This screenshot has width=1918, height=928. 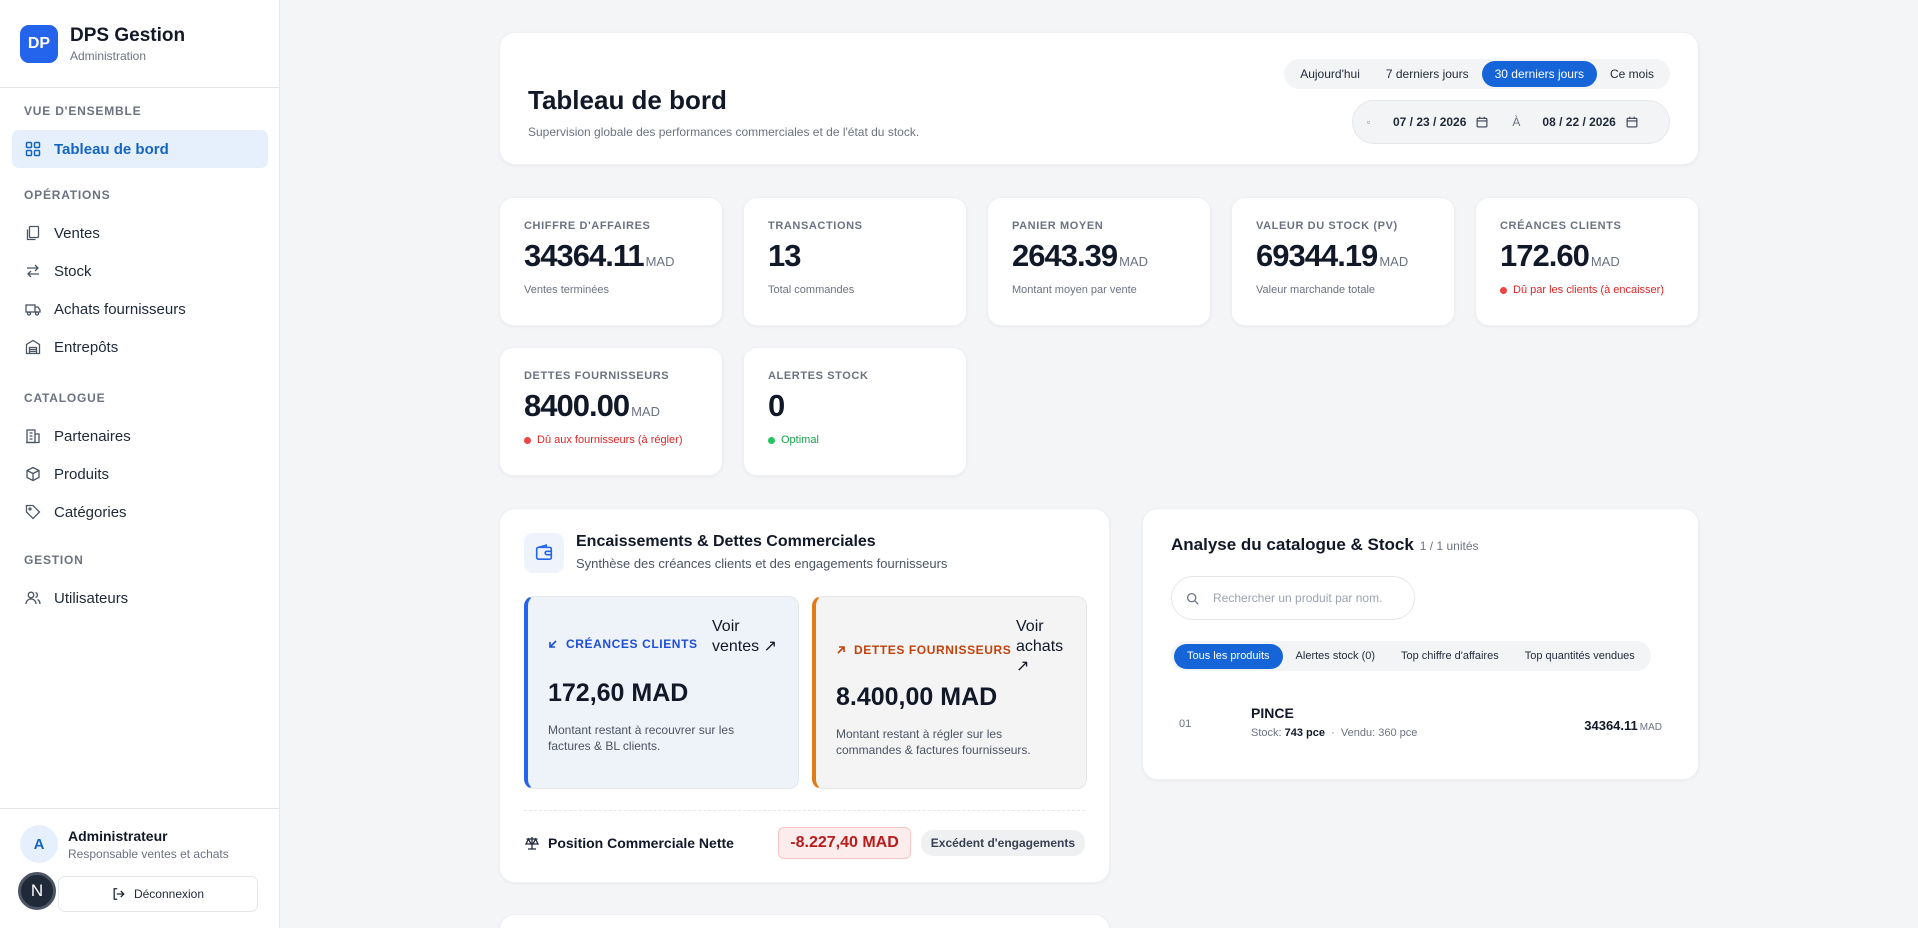 What do you see at coordinates (818, 376) in the screenshot?
I see `kpi-label: ALERTES STOCK` at bounding box center [818, 376].